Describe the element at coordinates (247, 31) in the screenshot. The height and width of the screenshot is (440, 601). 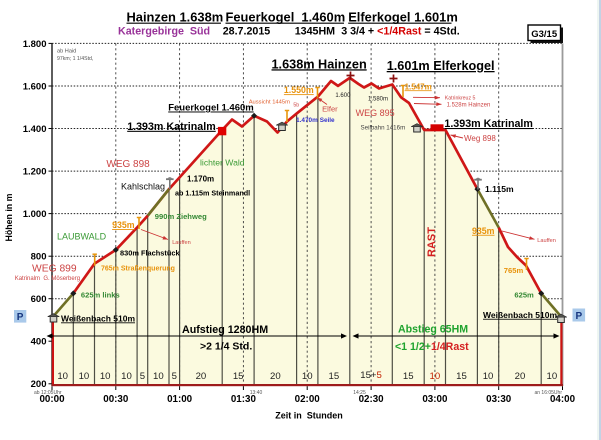
I see `svg-text: 28.7.2015` at that location.